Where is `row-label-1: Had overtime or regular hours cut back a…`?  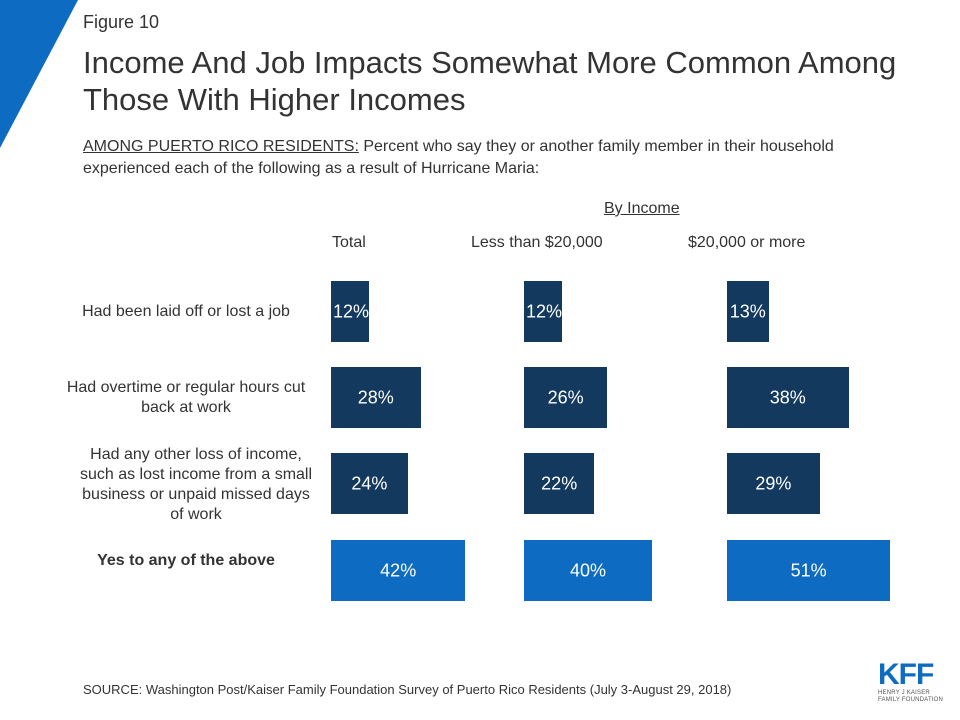 row-label-1: Had overtime or regular hours cut back a… is located at coordinates (186, 397).